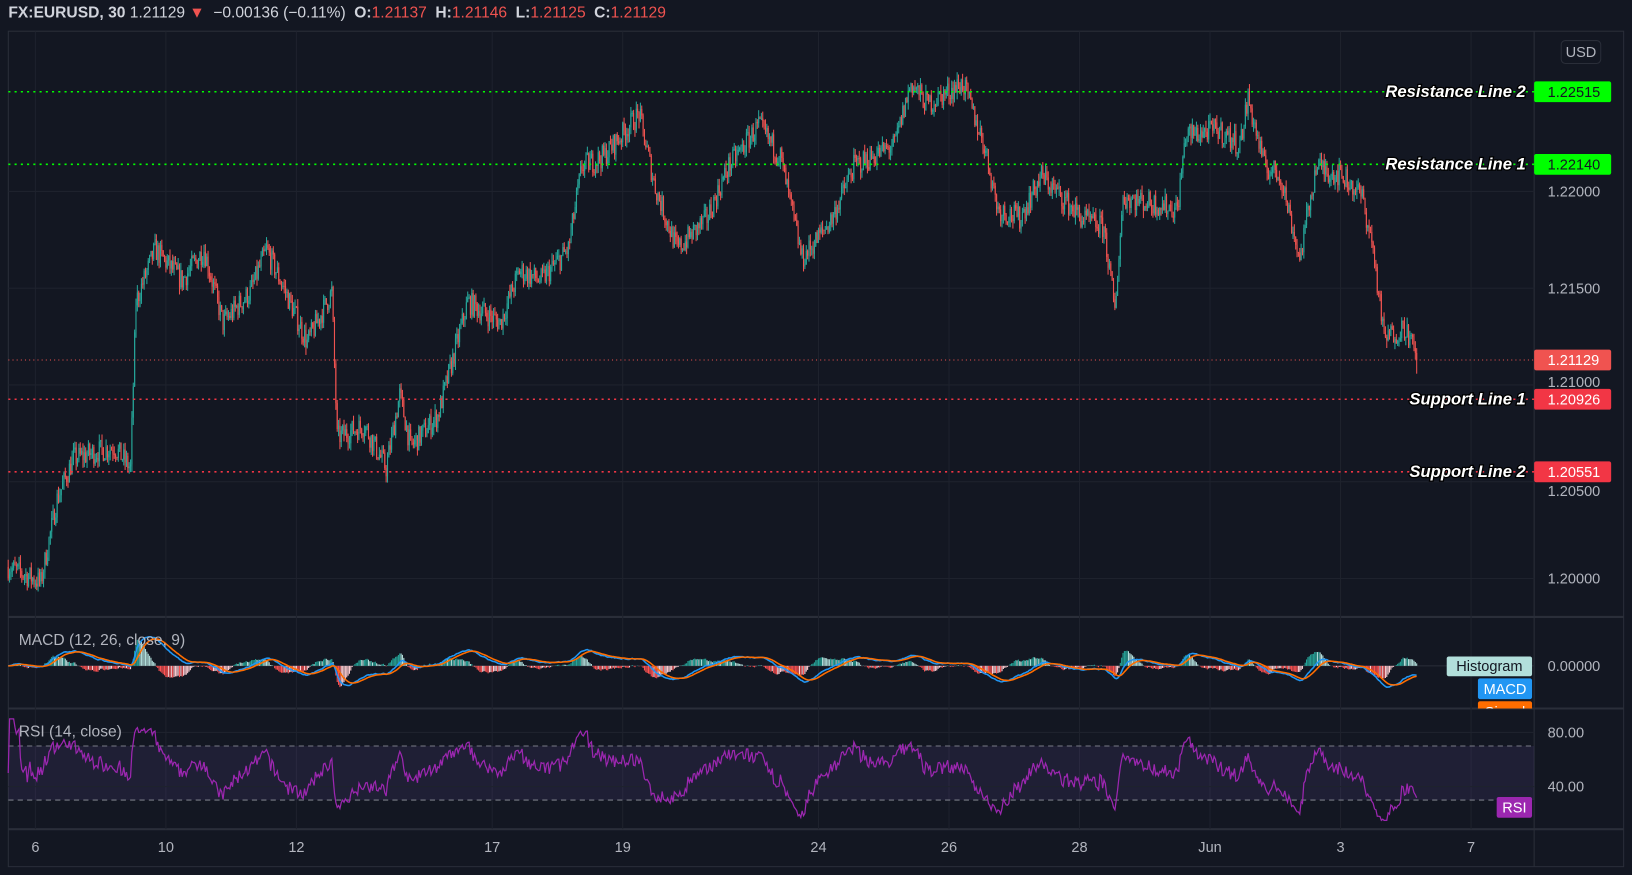  What do you see at coordinates (1505, 705) in the screenshot?
I see `signal-legend-box` at bounding box center [1505, 705].